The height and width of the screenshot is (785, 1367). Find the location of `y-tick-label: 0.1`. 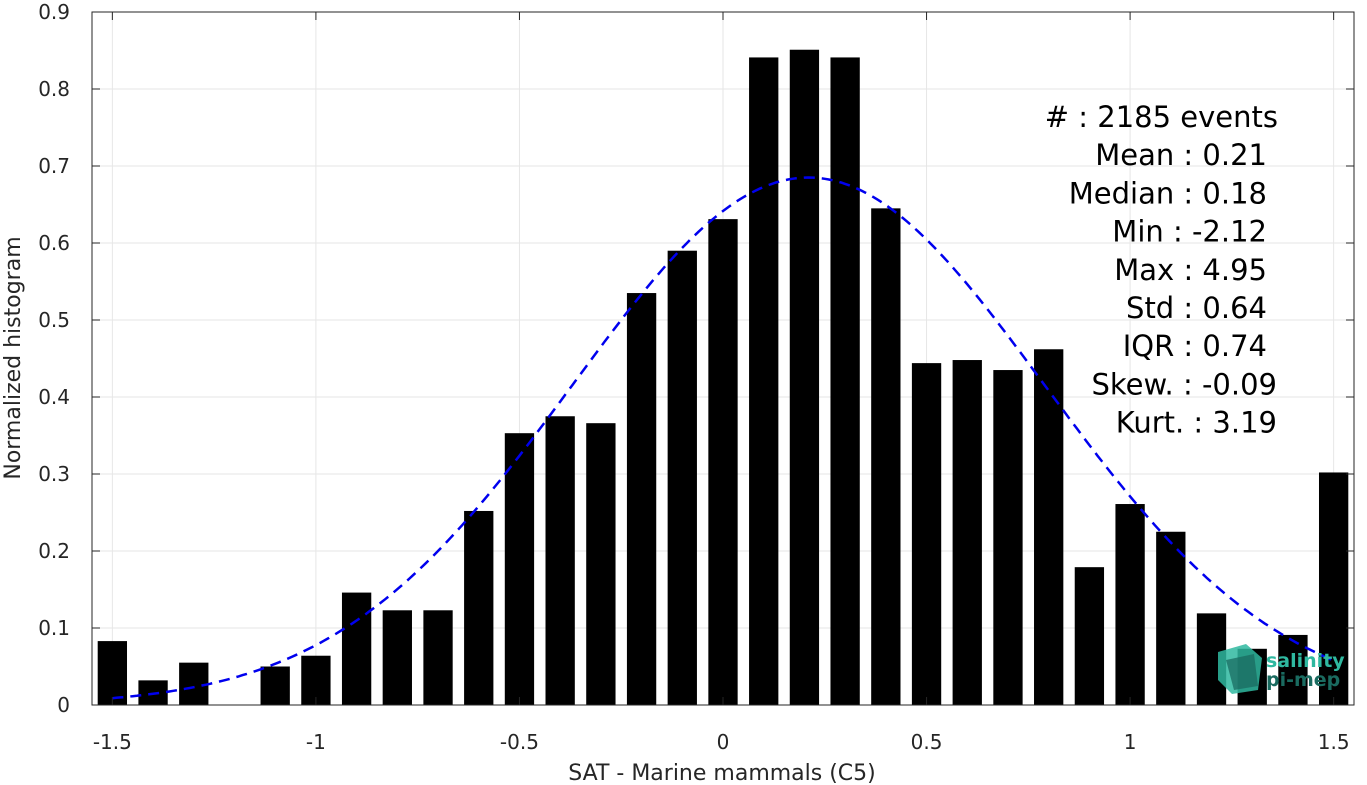

y-tick-label: 0.1 is located at coordinates (54, 628).